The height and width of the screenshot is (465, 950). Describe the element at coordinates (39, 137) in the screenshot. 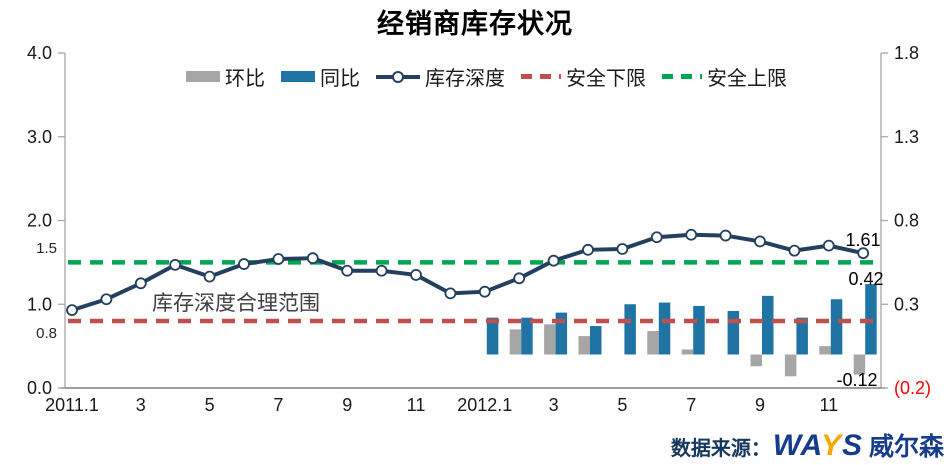

I see `left-axis-tick-label: 3.0` at that location.